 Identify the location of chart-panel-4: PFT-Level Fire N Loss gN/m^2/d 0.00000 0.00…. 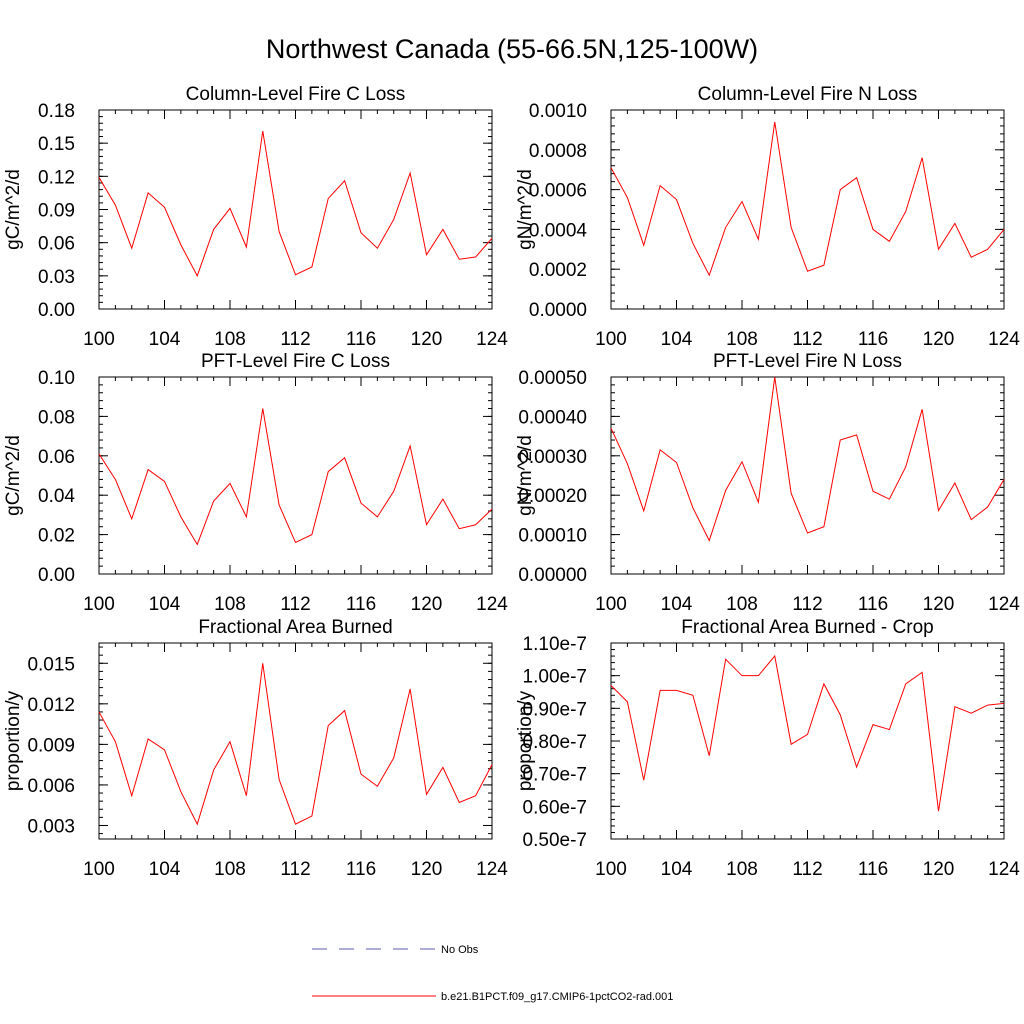
(767, 483).